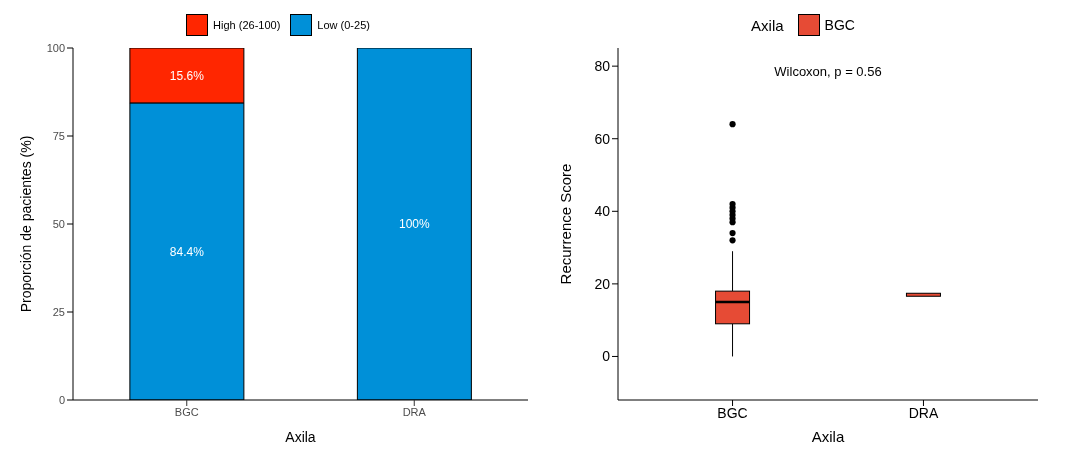 The width and height of the screenshot is (1069, 454). I want to click on y-axis-title: Proporción de pacientes (%), so click(25, 224).